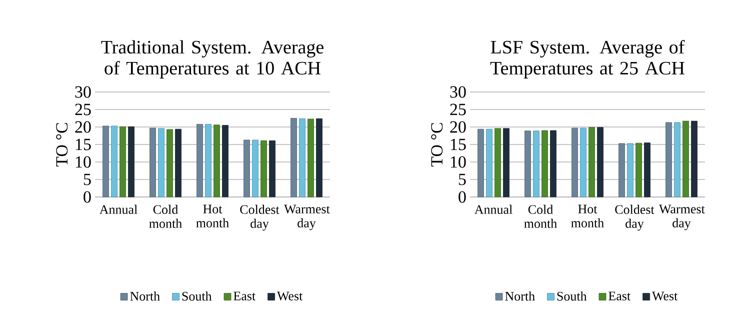 The width and height of the screenshot is (742, 334). I want to click on chart-title: Traditional System. Average of Temperatures at 10 ACH, so click(212, 59).